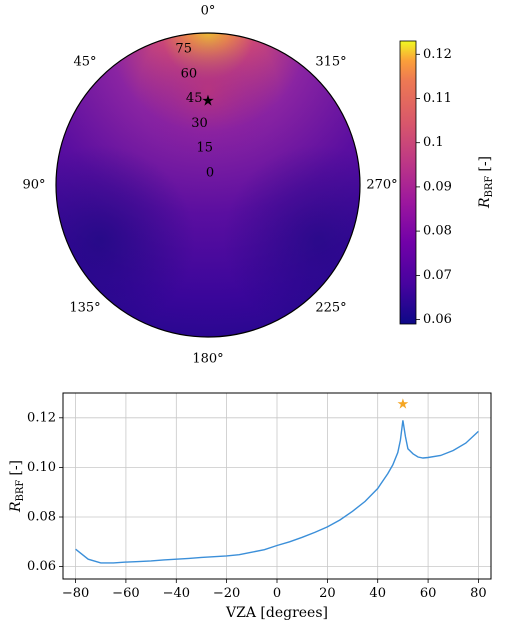  What do you see at coordinates (16, 468) in the screenshot?
I see `y-axis-label-unit: [-]` at bounding box center [16, 468].